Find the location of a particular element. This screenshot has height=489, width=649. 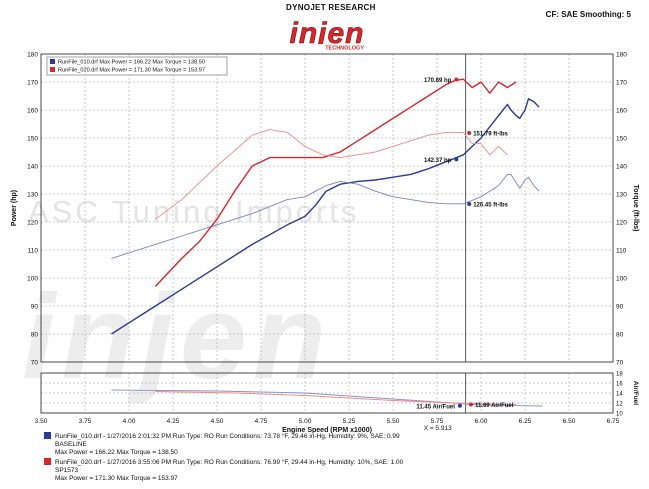

settings-label: CF: SAE Smoothing: 5 is located at coordinates (588, 14).